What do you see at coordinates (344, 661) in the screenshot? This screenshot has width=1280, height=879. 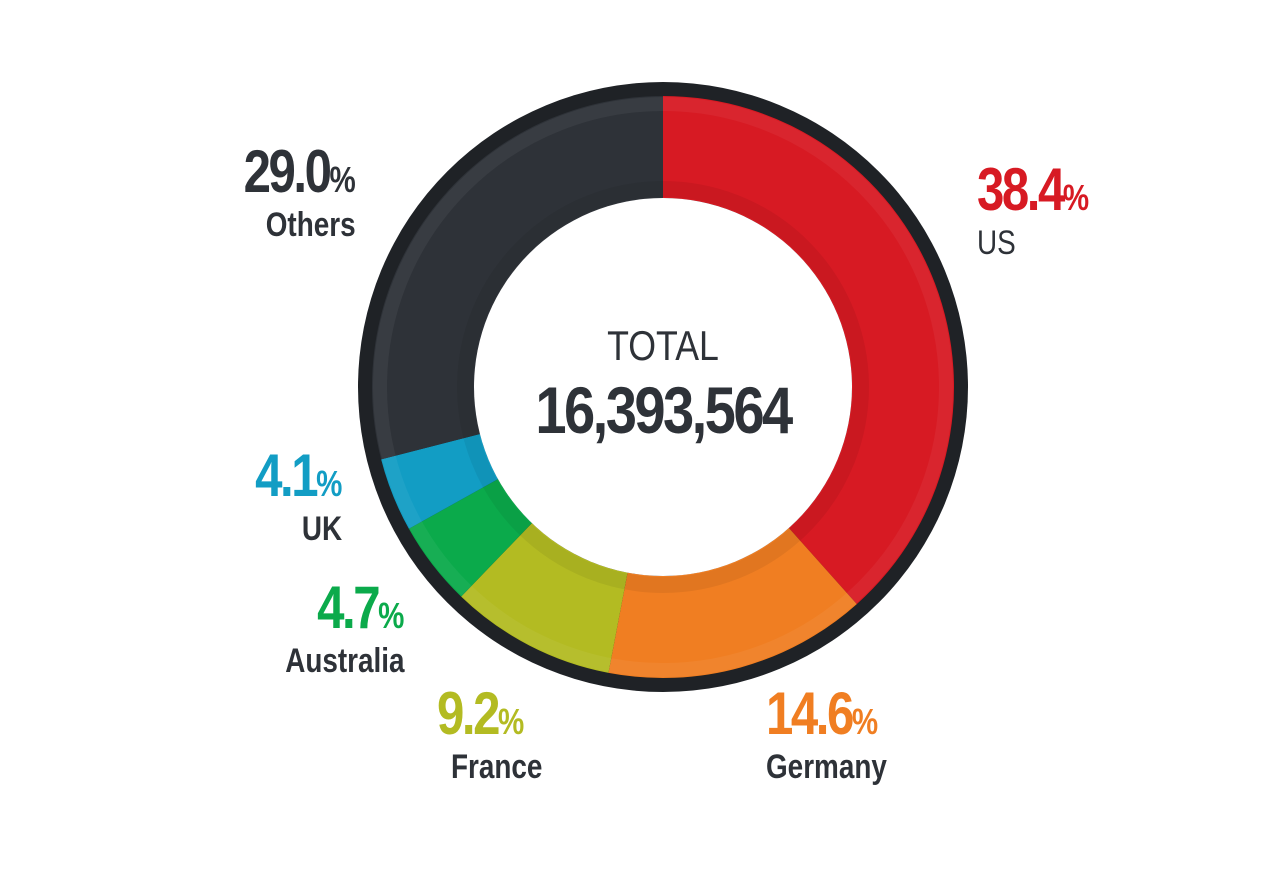 I see `australia-name: Australia` at bounding box center [344, 661].